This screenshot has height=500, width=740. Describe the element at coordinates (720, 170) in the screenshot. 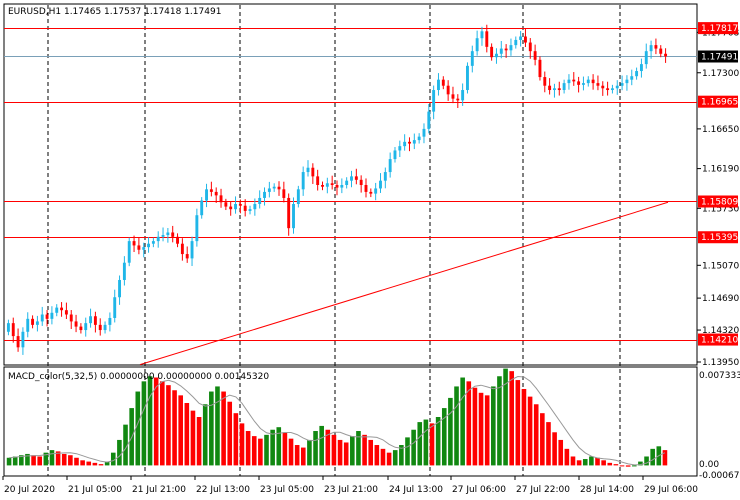

I see `price-tick-label: 1.16190` at that location.